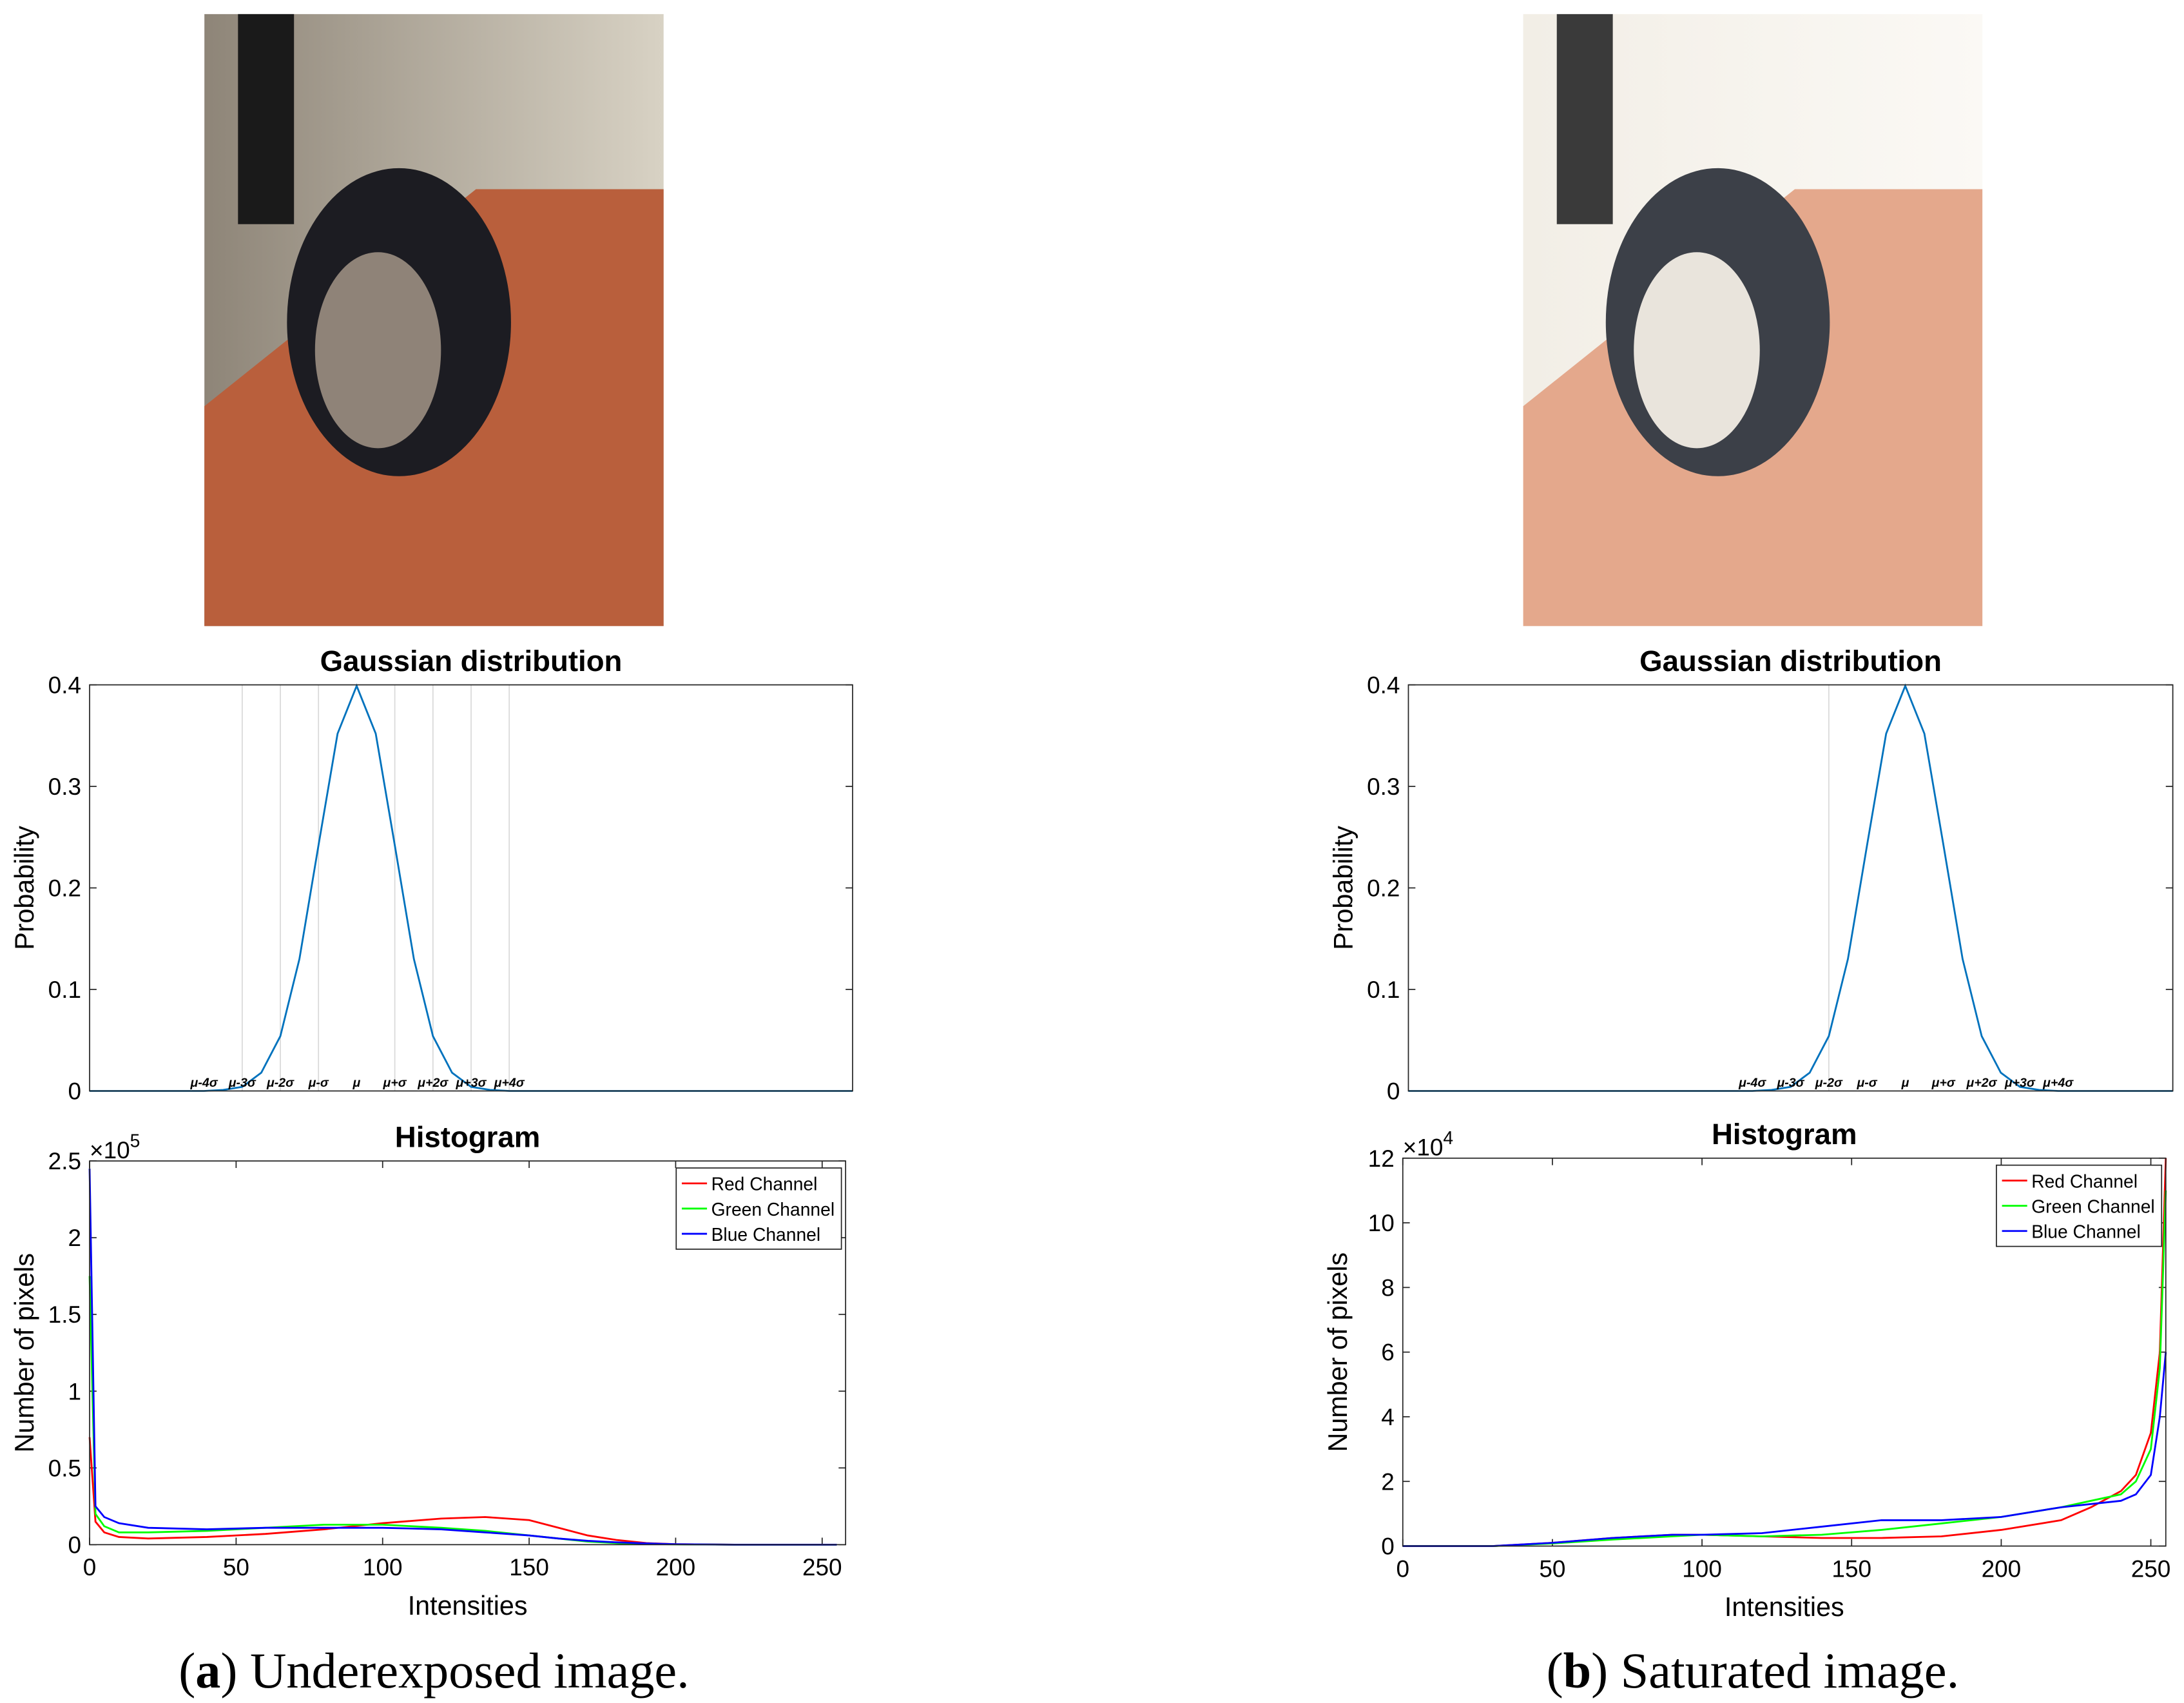 The width and height of the screenshot is (2184, 1703). What do you see at coordinates (1448, 1137) in the screenshot?
I see `y-multiplier-exponent: 4` at bounding box center [1448, 1137].